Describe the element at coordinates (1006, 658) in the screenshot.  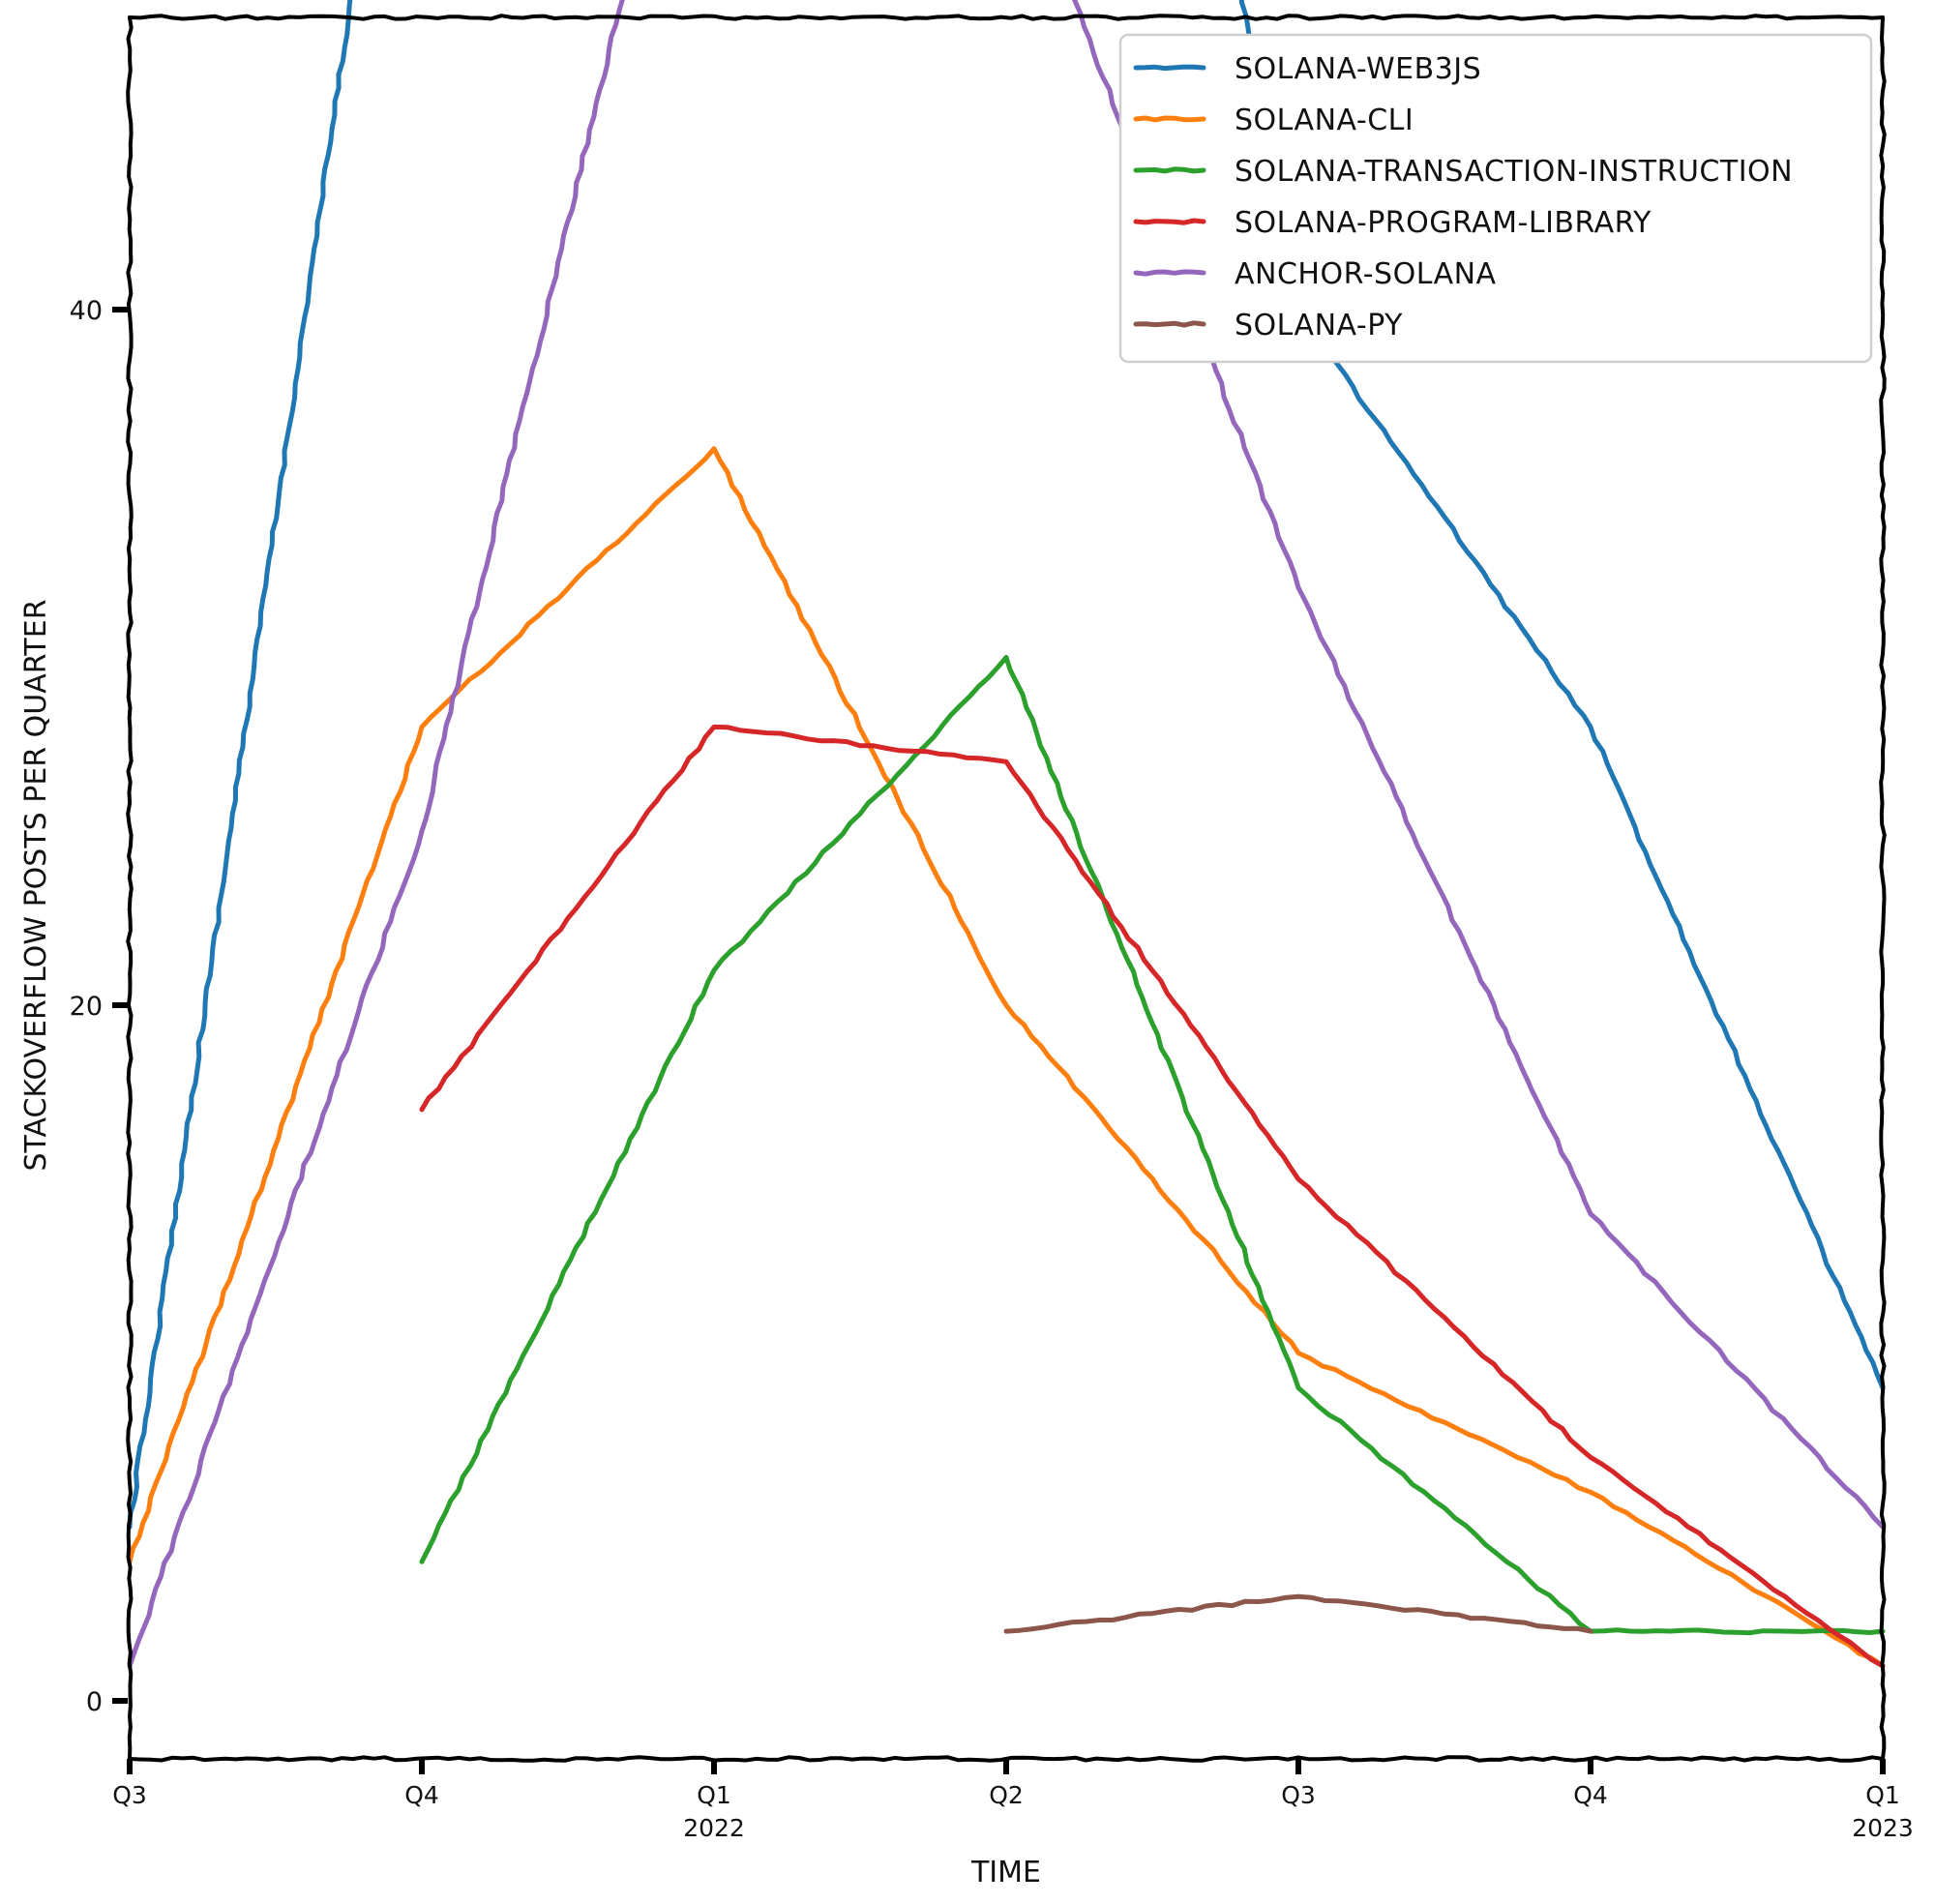
I see `data-point-solana-transaction-instruction-2022-q2` at that location.